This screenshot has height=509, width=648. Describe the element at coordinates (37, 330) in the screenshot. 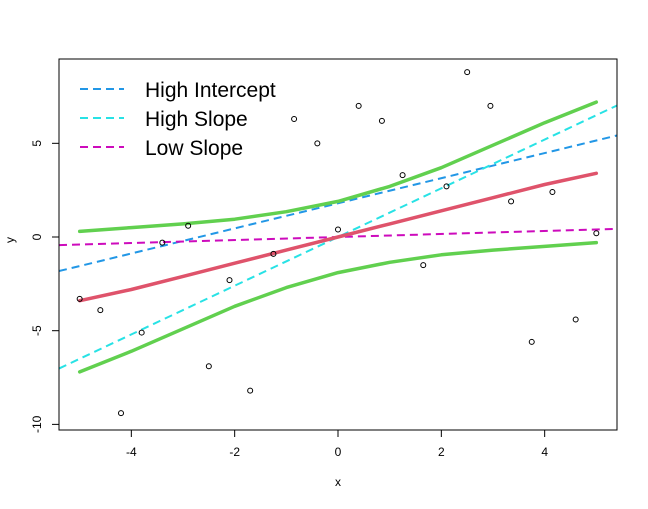

I see `y-tick-label: -5` at that location.